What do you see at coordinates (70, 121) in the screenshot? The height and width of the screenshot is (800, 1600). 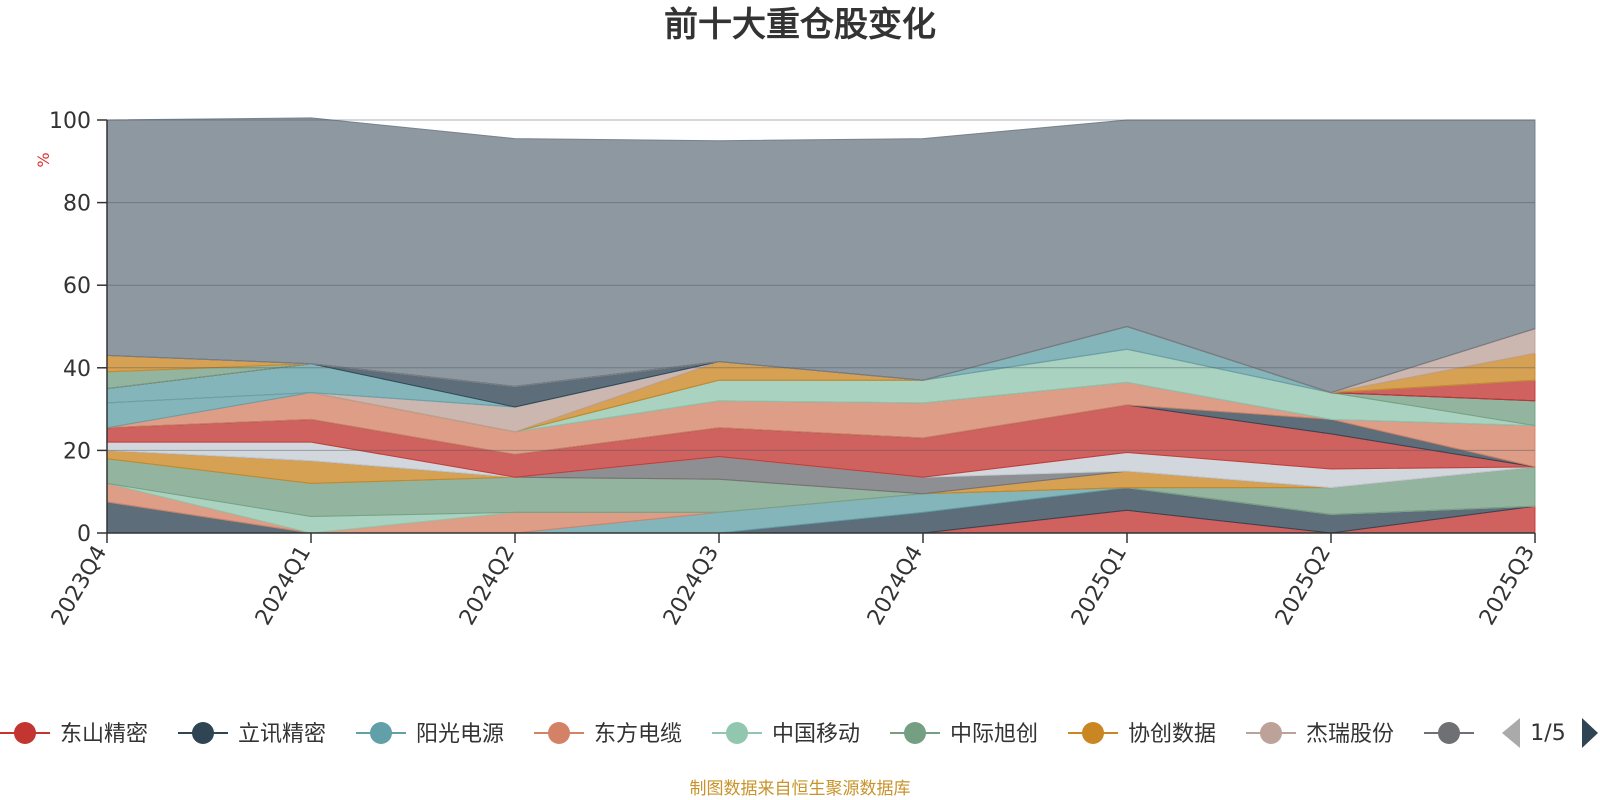 I see `y-tick-label: 100` at bounding box center [70, 121].